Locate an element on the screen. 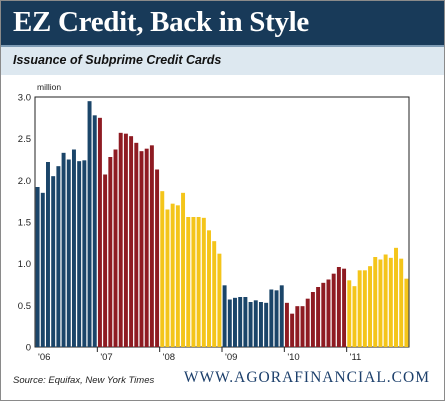 The image size is (445, 401). source-note: Source: Equifax, New York Times is located at coordinates (84, 380).